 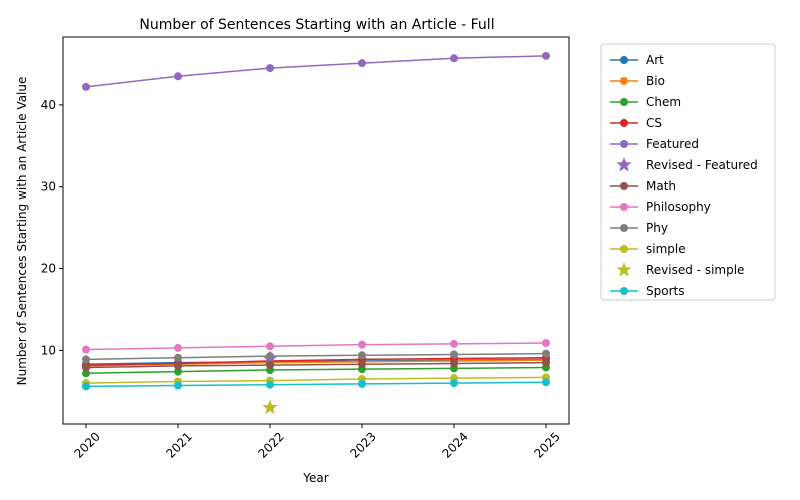 I want to click on legend-item-chem: Chem, so click(x=645, y=102).